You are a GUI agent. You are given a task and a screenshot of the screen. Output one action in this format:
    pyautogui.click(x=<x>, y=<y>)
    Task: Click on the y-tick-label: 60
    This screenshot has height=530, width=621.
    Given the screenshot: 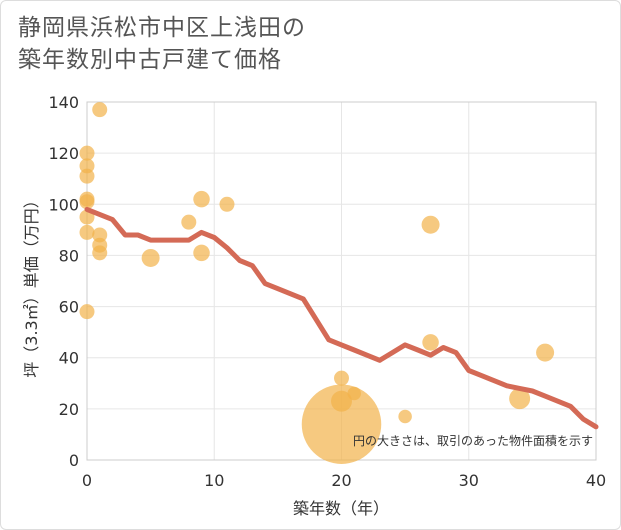 What is the action you would take?
    pyautogui.click(x=69, y=307)
    